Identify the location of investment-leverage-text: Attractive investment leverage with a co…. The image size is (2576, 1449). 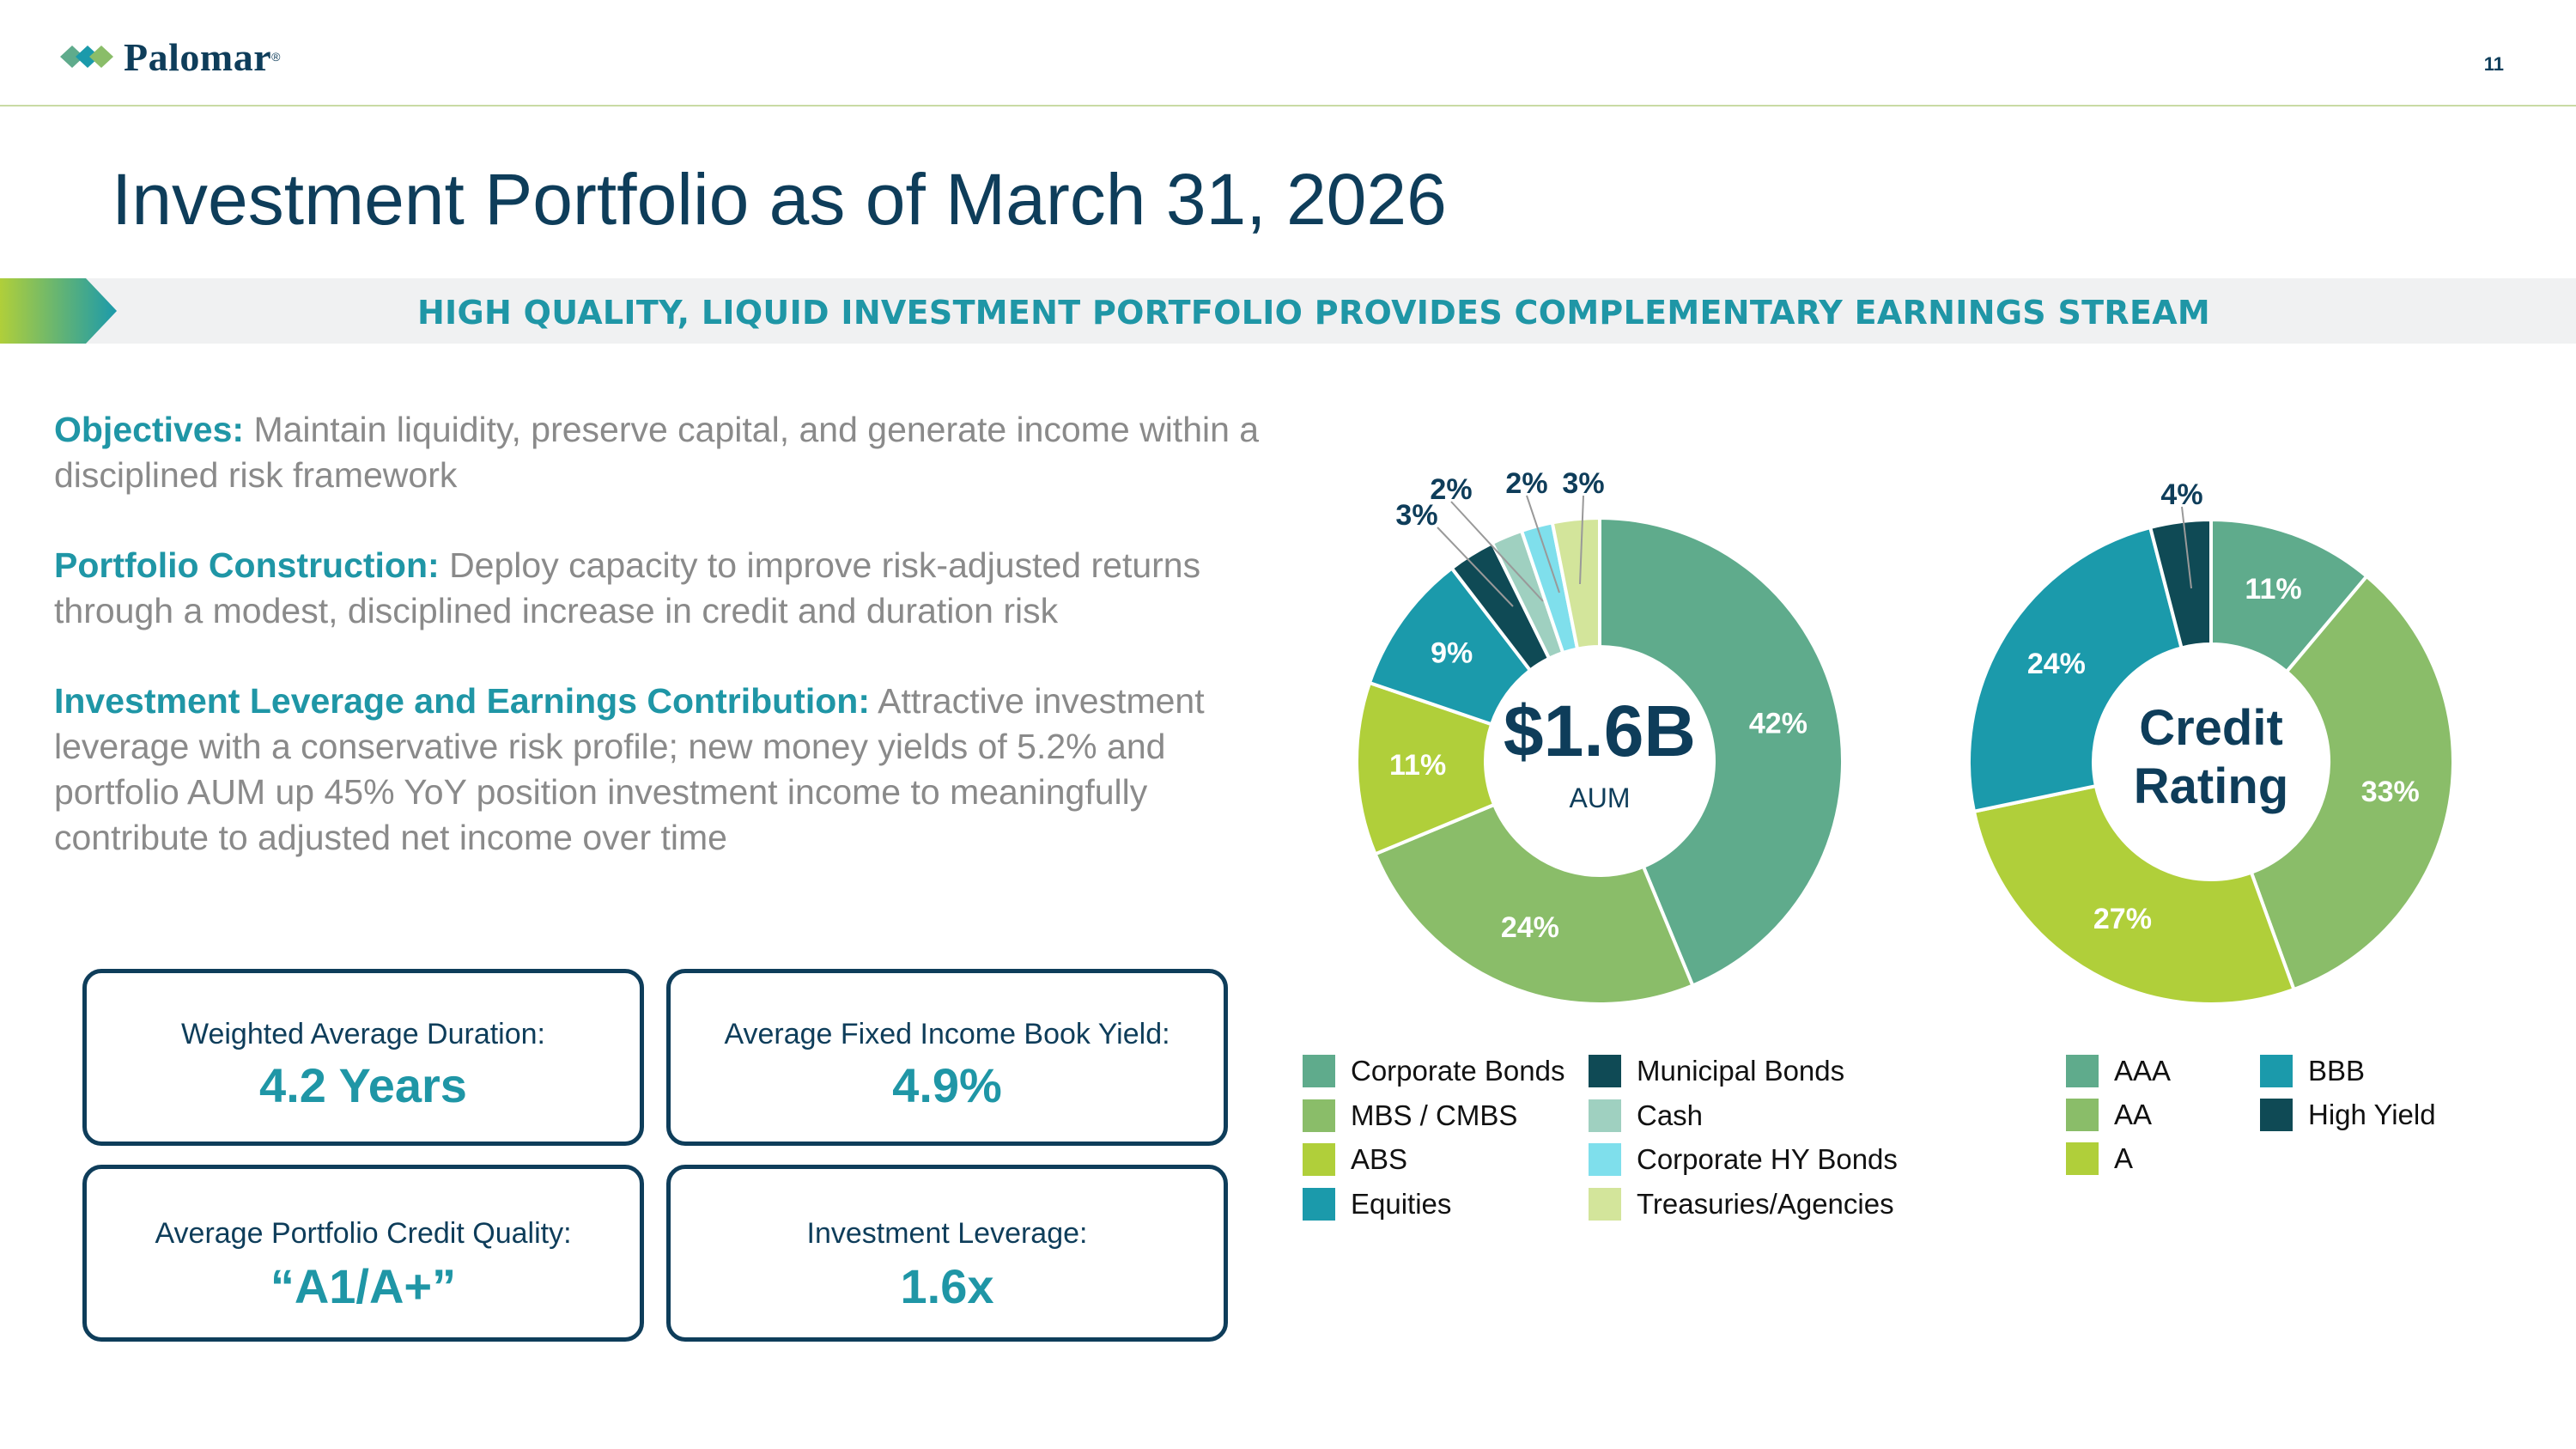
(629, 769).